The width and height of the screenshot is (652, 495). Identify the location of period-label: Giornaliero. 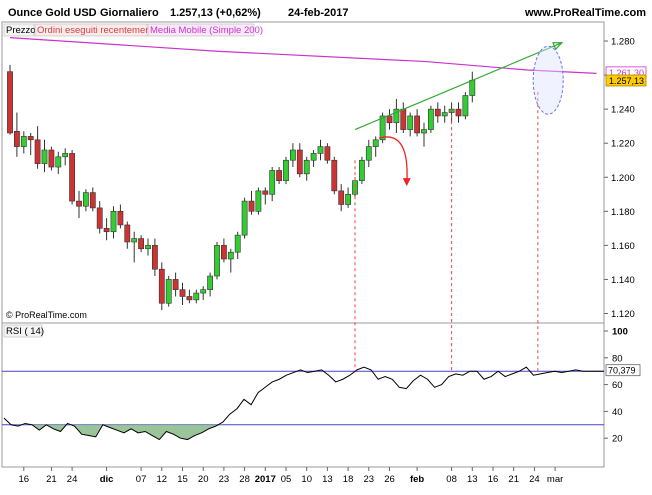
(129, 13).